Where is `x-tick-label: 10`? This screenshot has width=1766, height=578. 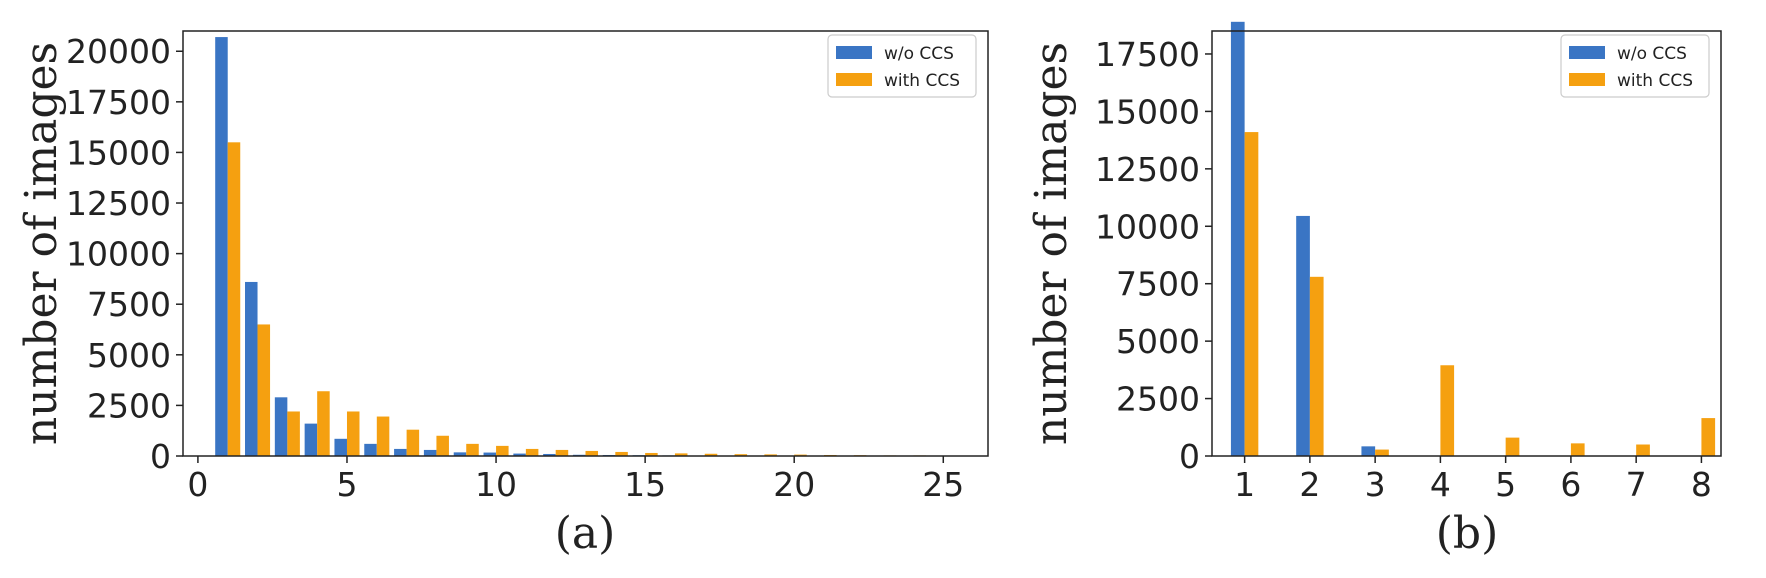
x-tick-label: 10 is located at coordinates (496, 484).